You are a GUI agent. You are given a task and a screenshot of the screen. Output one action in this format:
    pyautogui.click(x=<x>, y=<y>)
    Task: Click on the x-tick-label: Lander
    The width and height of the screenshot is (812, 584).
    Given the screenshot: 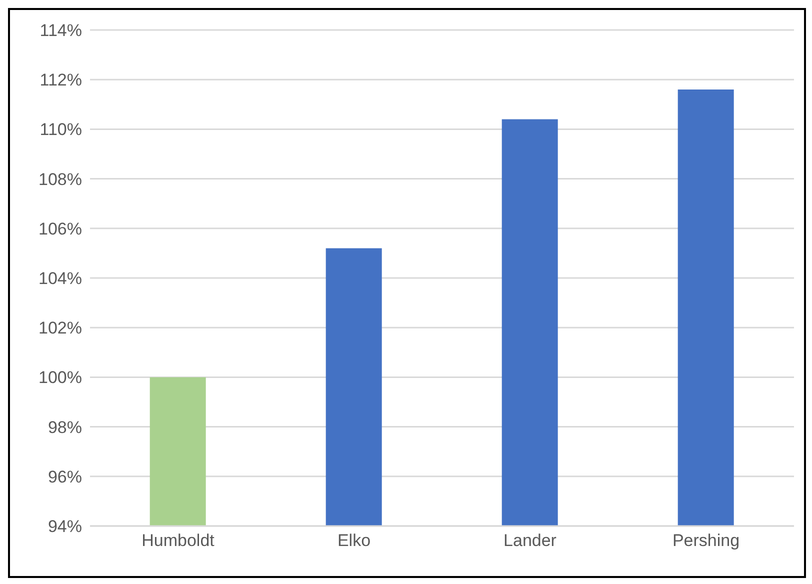 What is the action you would take?
    pyautogui.click(x=530, y=540)
    